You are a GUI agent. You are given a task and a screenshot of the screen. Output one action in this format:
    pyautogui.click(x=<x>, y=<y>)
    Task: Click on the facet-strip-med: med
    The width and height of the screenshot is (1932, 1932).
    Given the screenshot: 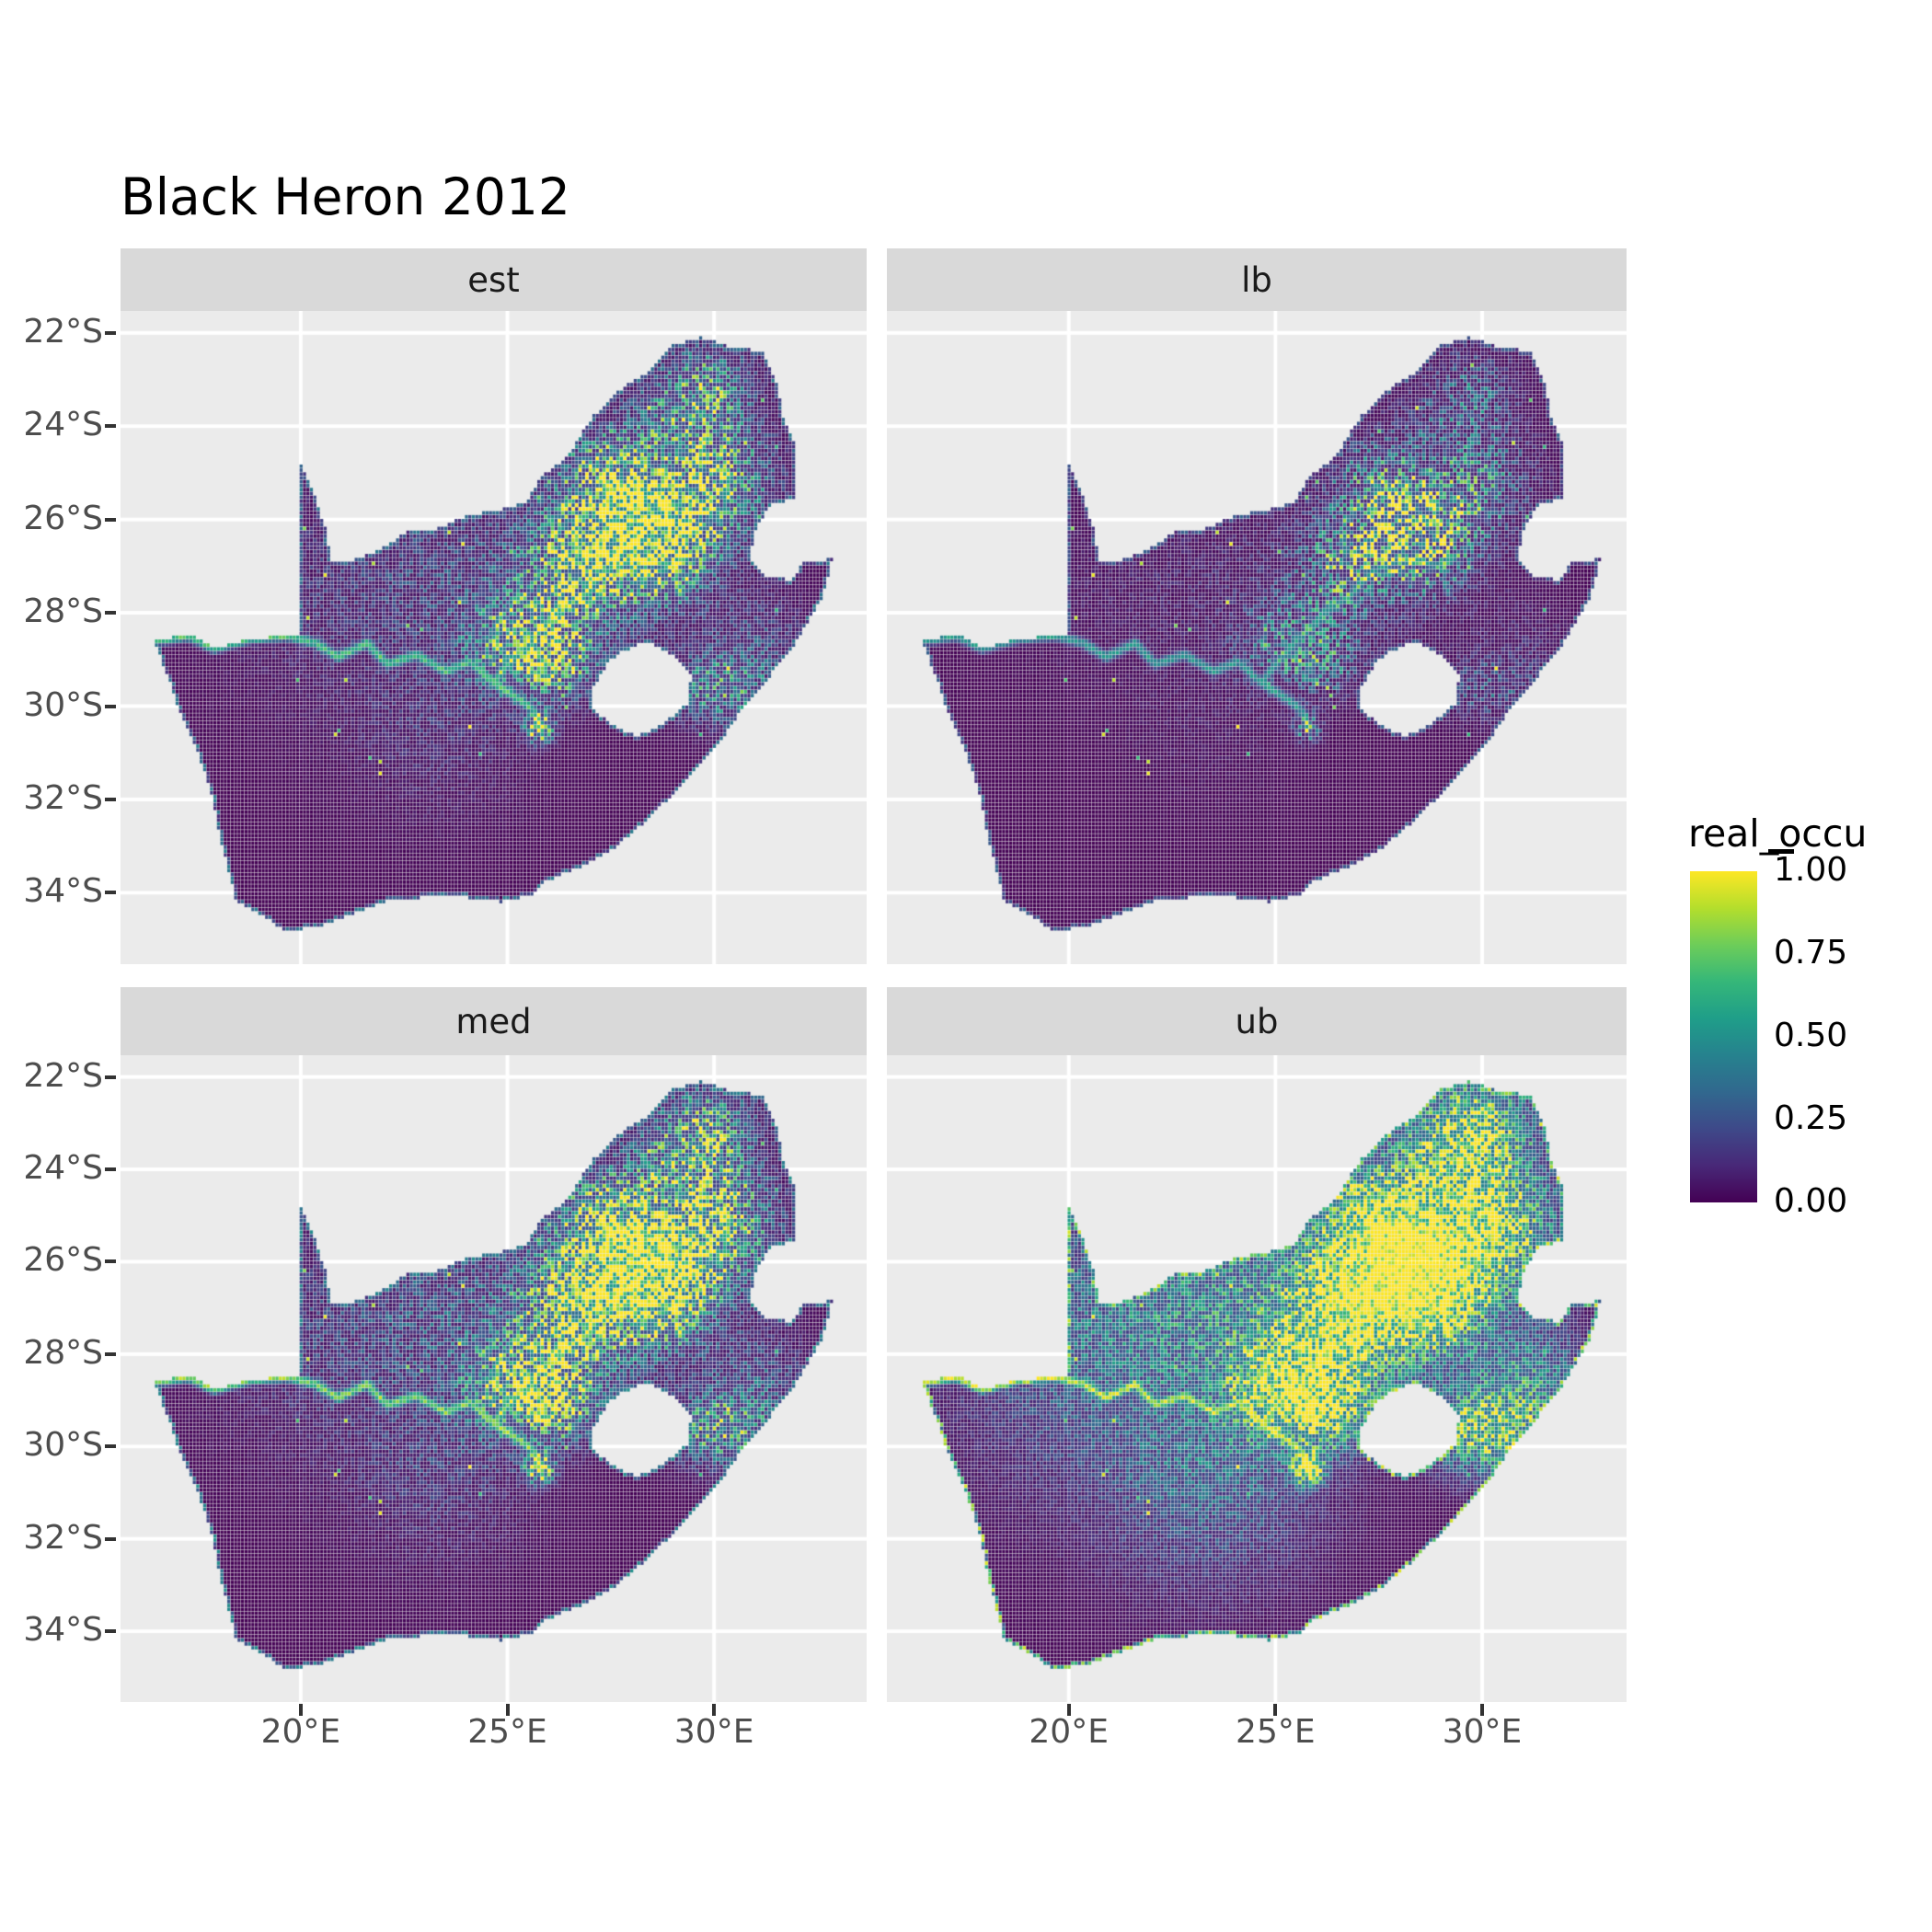 What is the action you would take?
    pyautogui.click(x=494, y=1021)
    